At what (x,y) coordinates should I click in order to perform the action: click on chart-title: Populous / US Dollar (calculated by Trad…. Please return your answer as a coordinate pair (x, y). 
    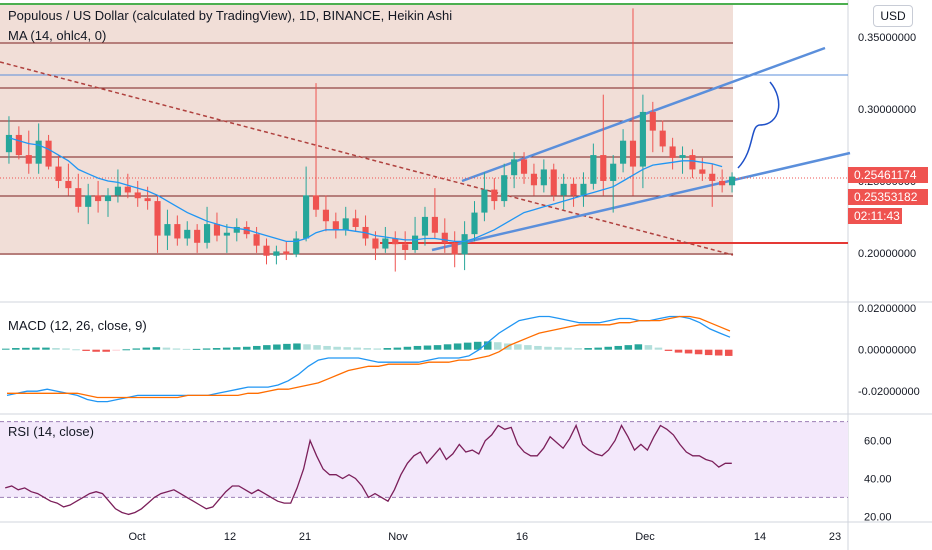
    Looking at the image, I should click on (230, 15).